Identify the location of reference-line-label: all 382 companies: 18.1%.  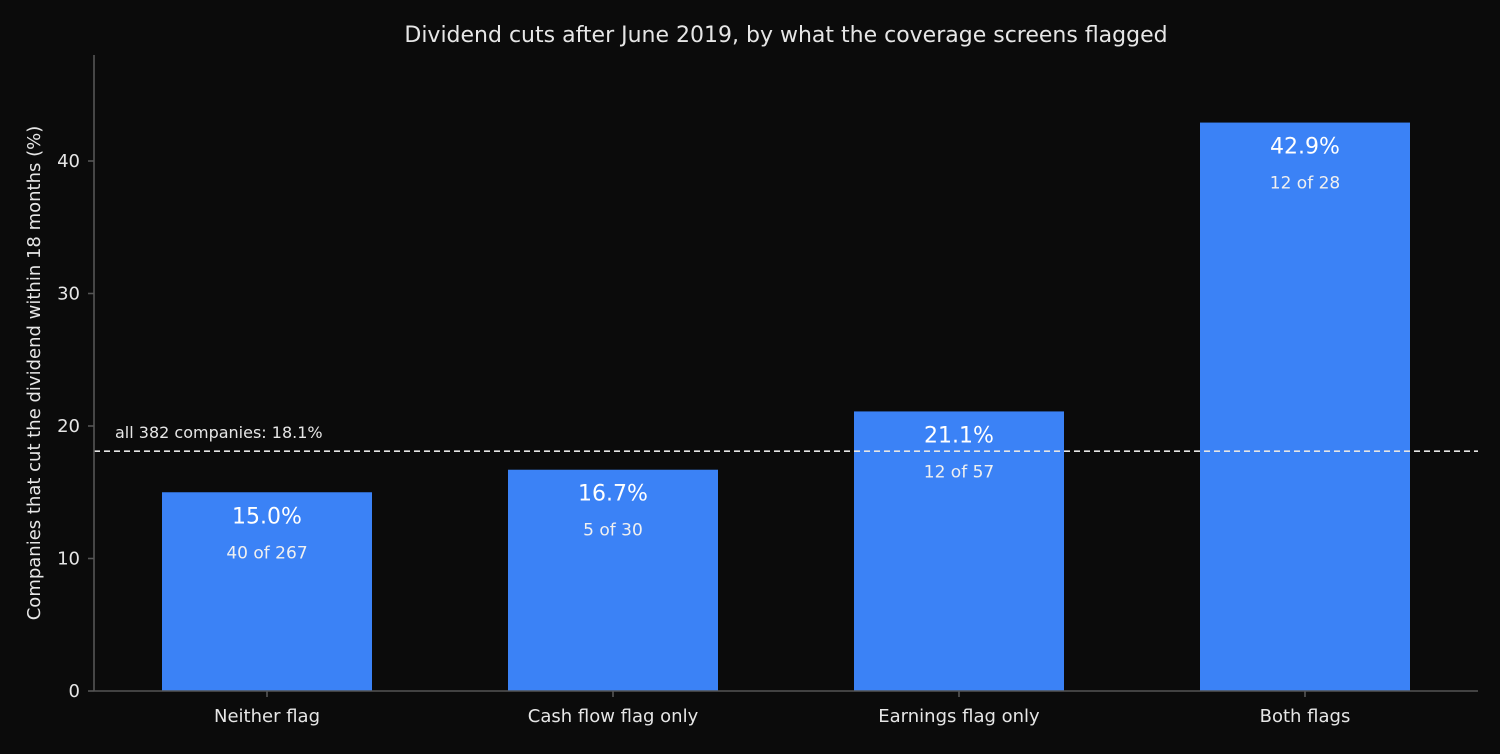
(219, 432).